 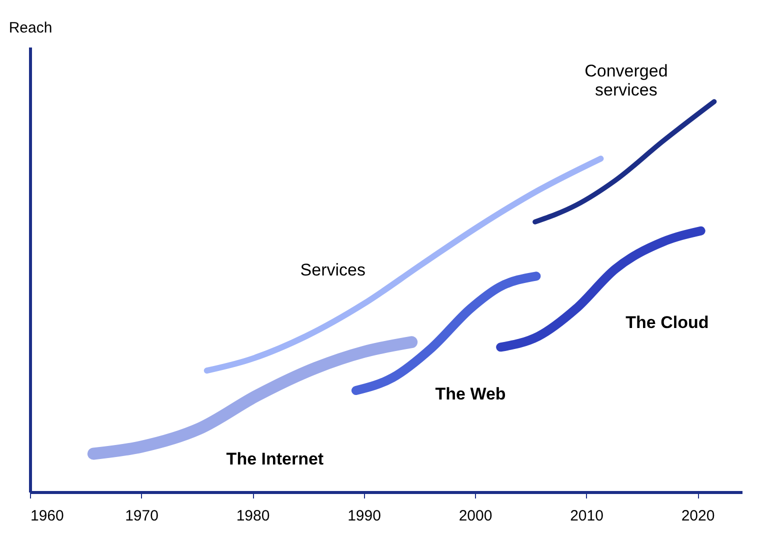 What do you see at coordinates (47, 516) in the screenshot?
I see `x-tick-label: 1960` at bounding box center [47, 516].